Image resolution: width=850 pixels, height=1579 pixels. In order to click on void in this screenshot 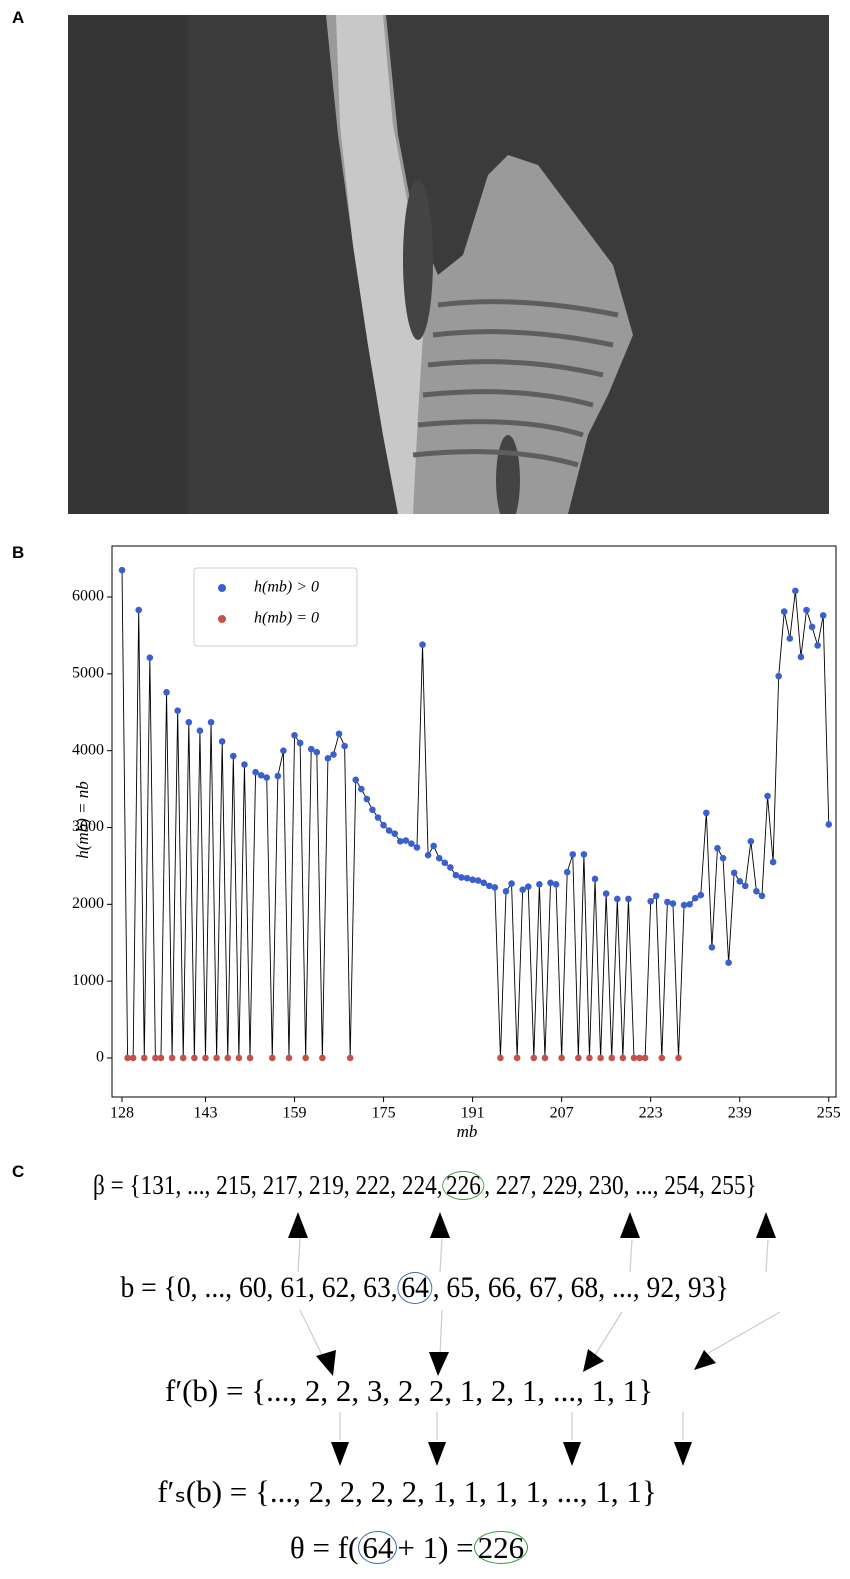, I will do `click(418, 260)`.